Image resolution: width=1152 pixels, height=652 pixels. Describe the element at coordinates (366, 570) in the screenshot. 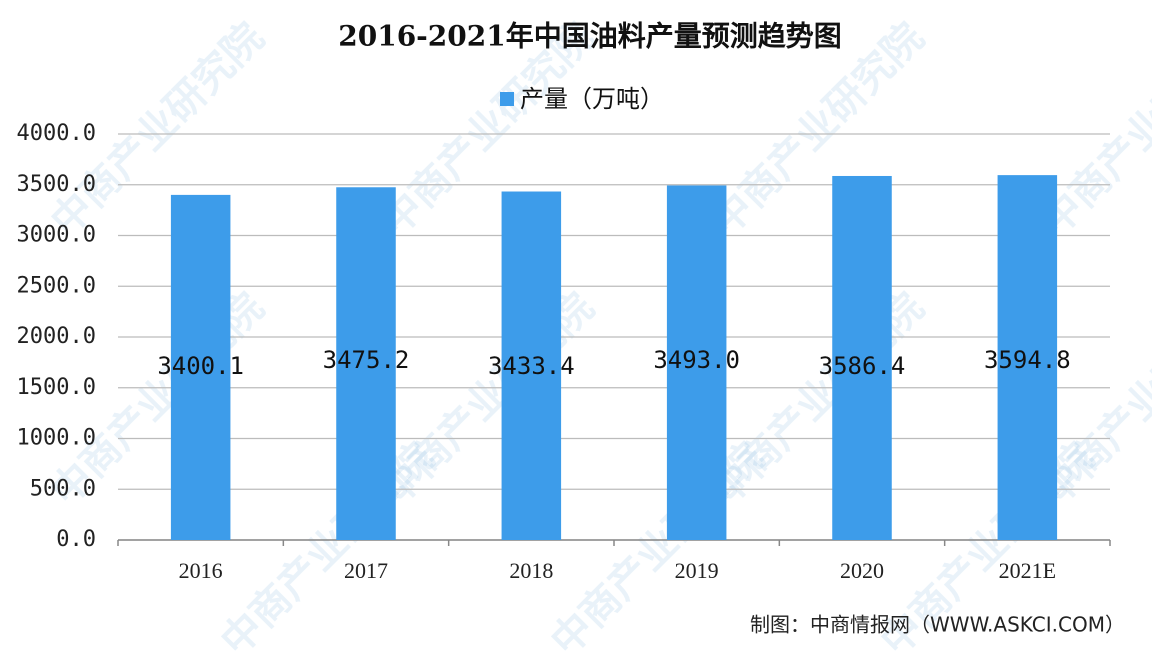

I see `x-tick-label: 2017` at that location.